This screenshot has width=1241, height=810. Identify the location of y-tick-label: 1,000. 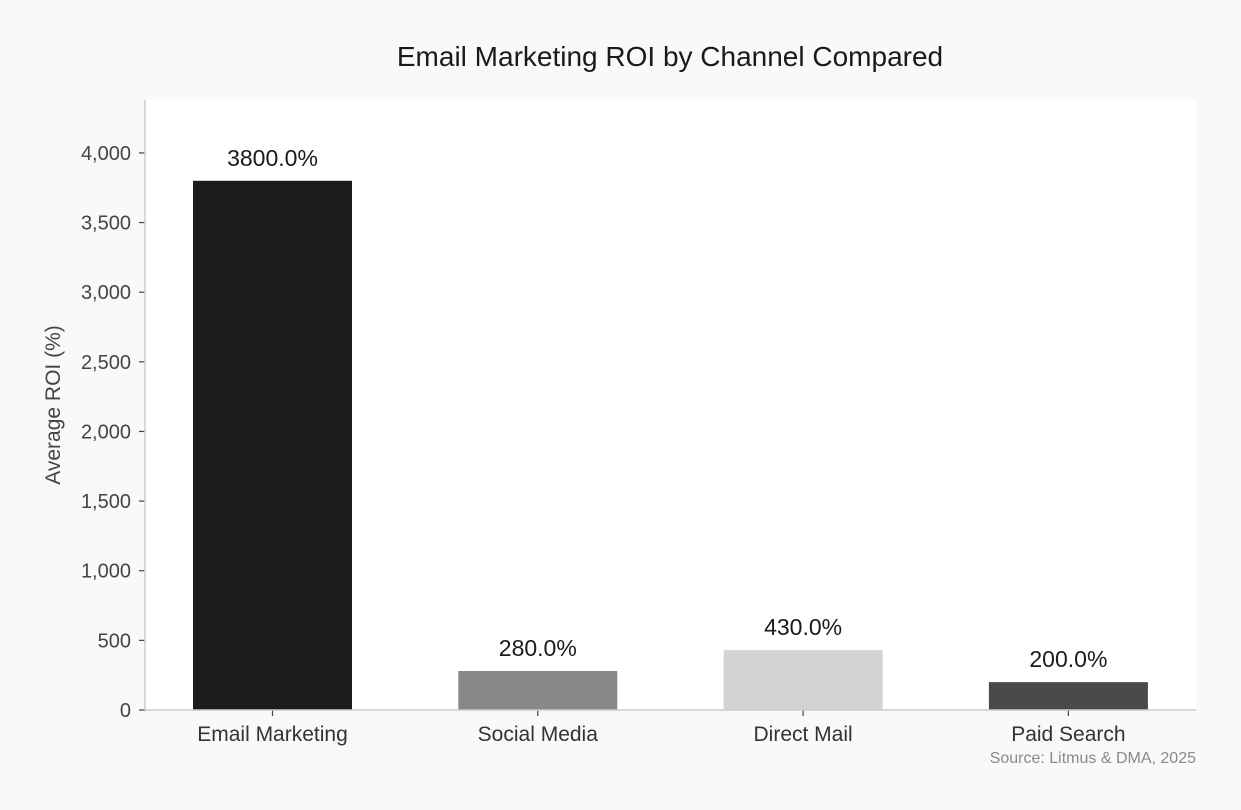
(106, 572).